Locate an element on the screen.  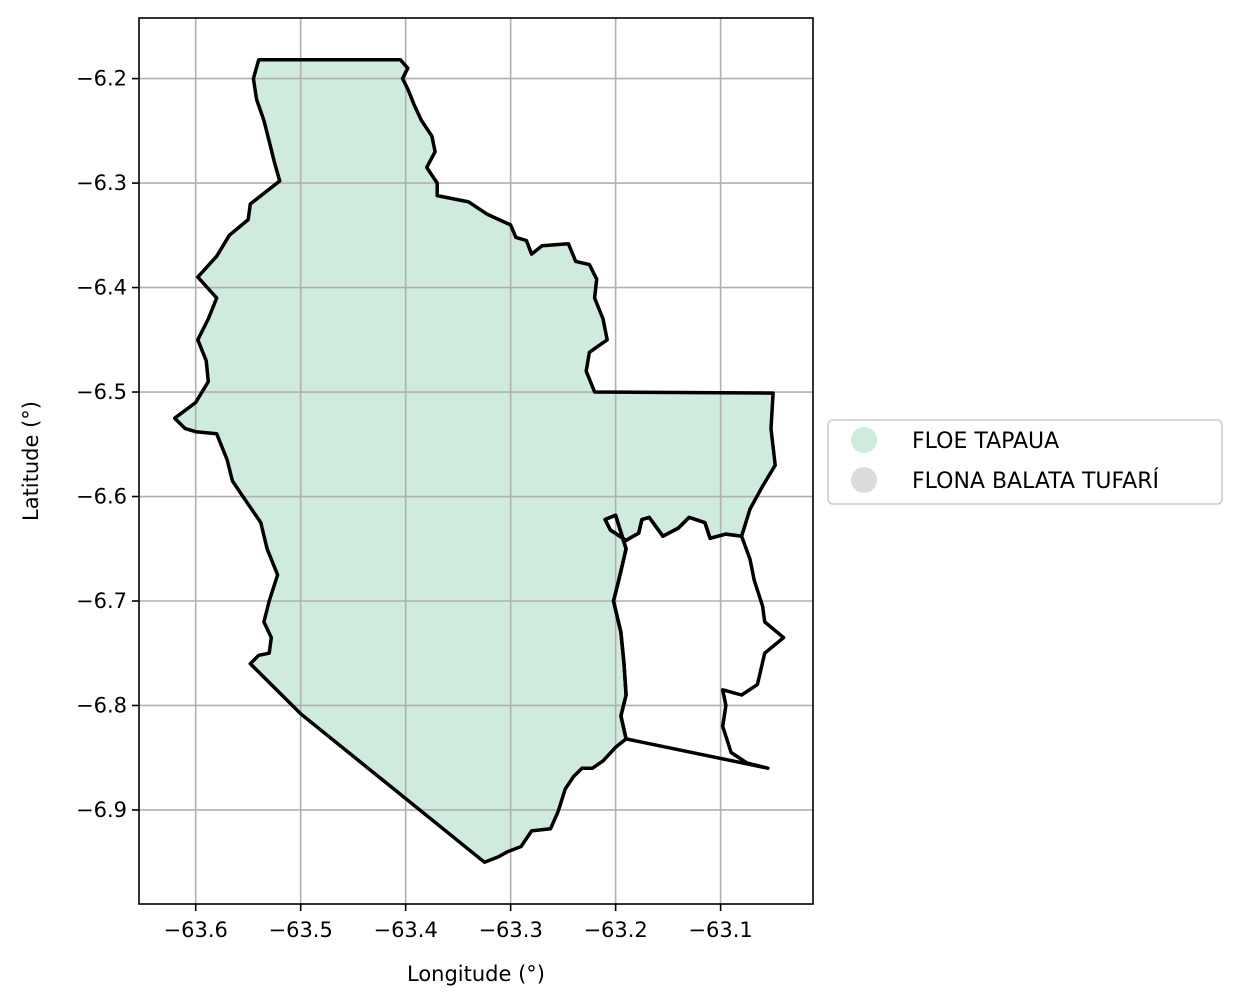
y-tick-label-1: −6.3 is located at coordinates (101, 183).